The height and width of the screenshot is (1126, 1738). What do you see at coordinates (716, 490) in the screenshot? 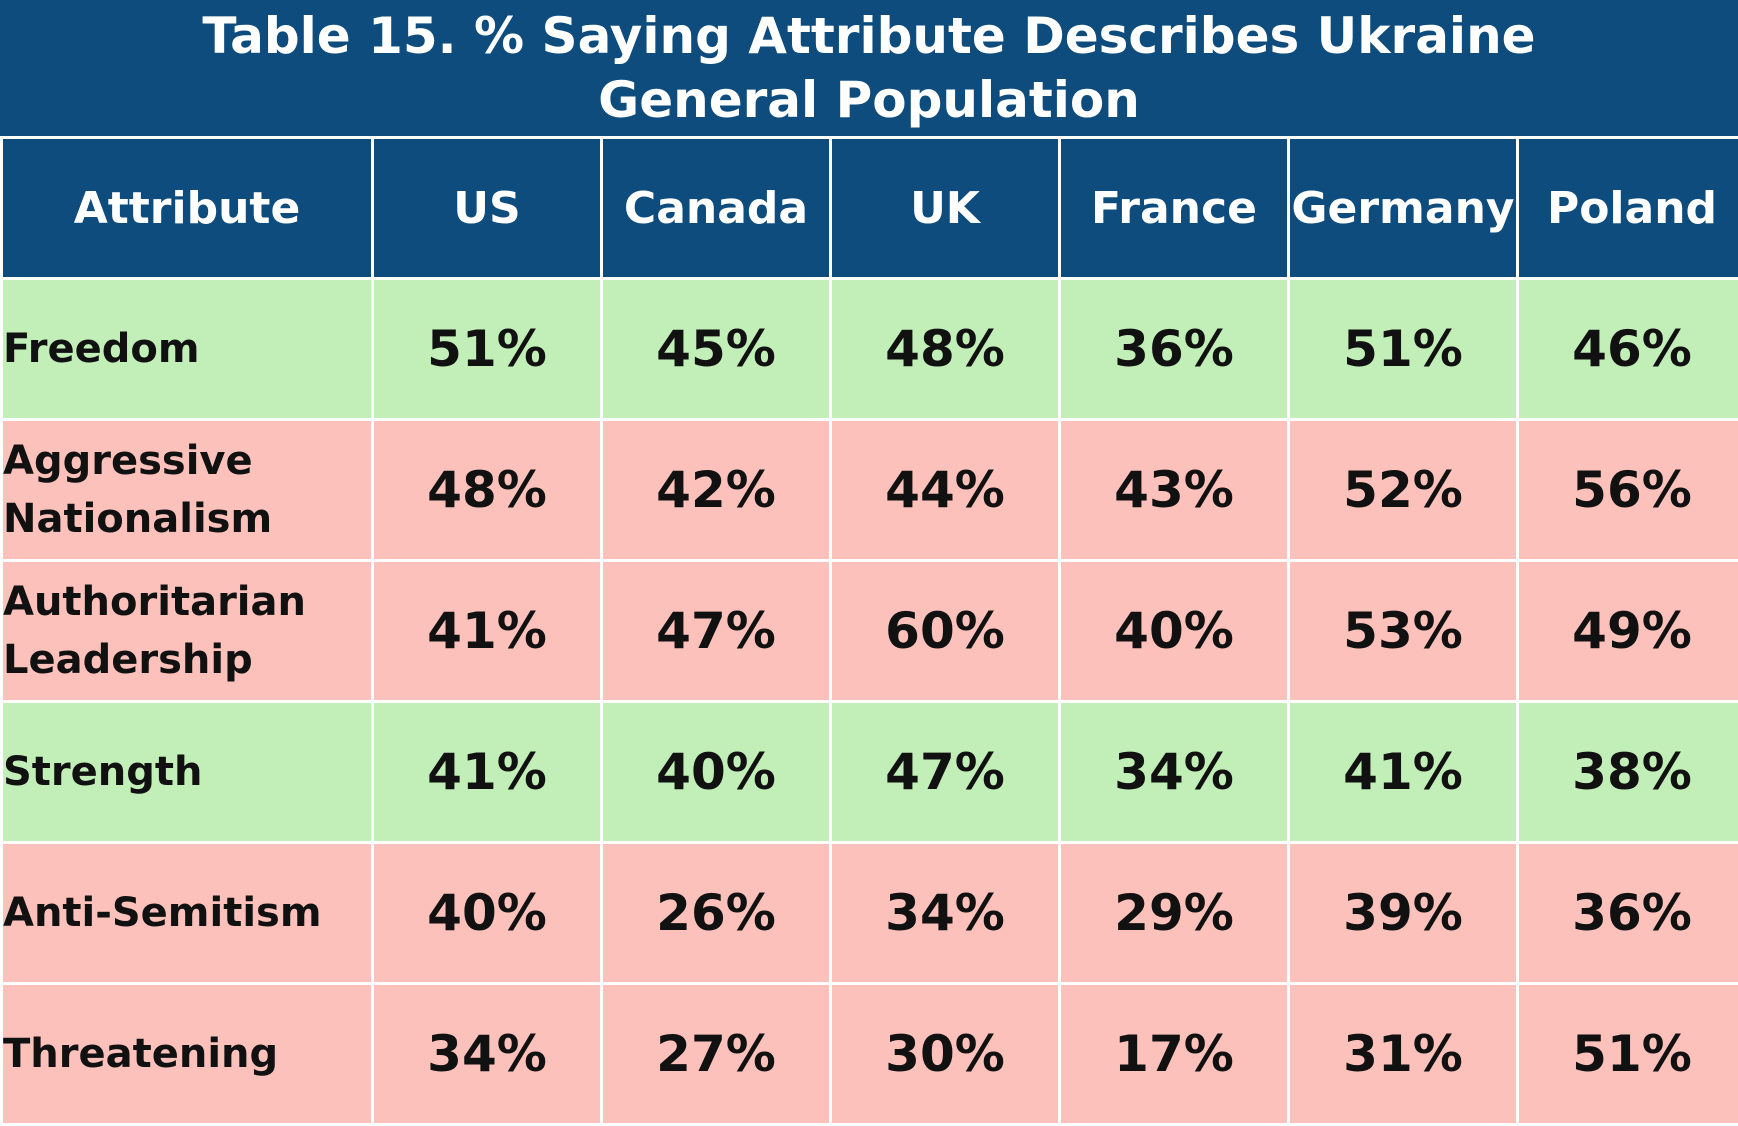
I see `data-cell: 42%` at bounding box center [716, 490].